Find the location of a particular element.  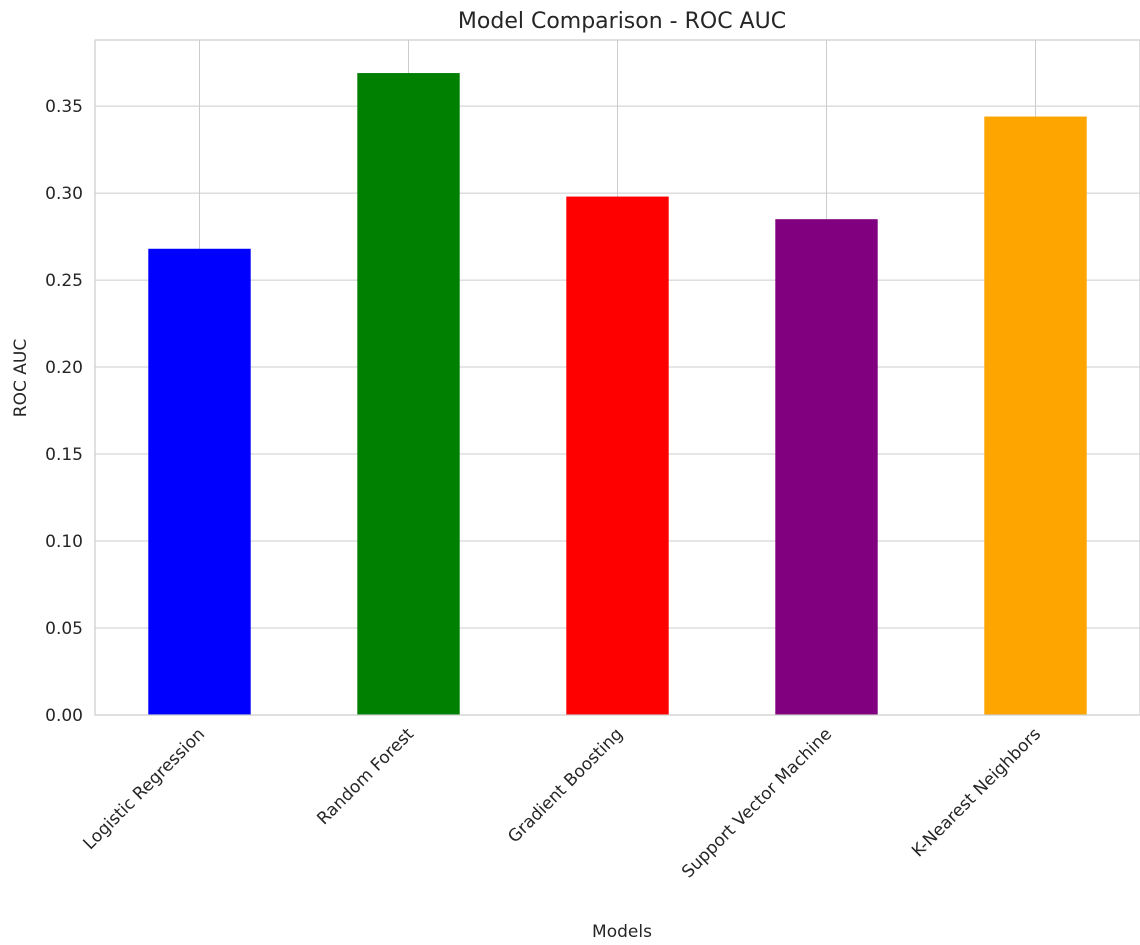

chart-title: Model Comparison - ROC AUC is located at coordinates (622, 21).